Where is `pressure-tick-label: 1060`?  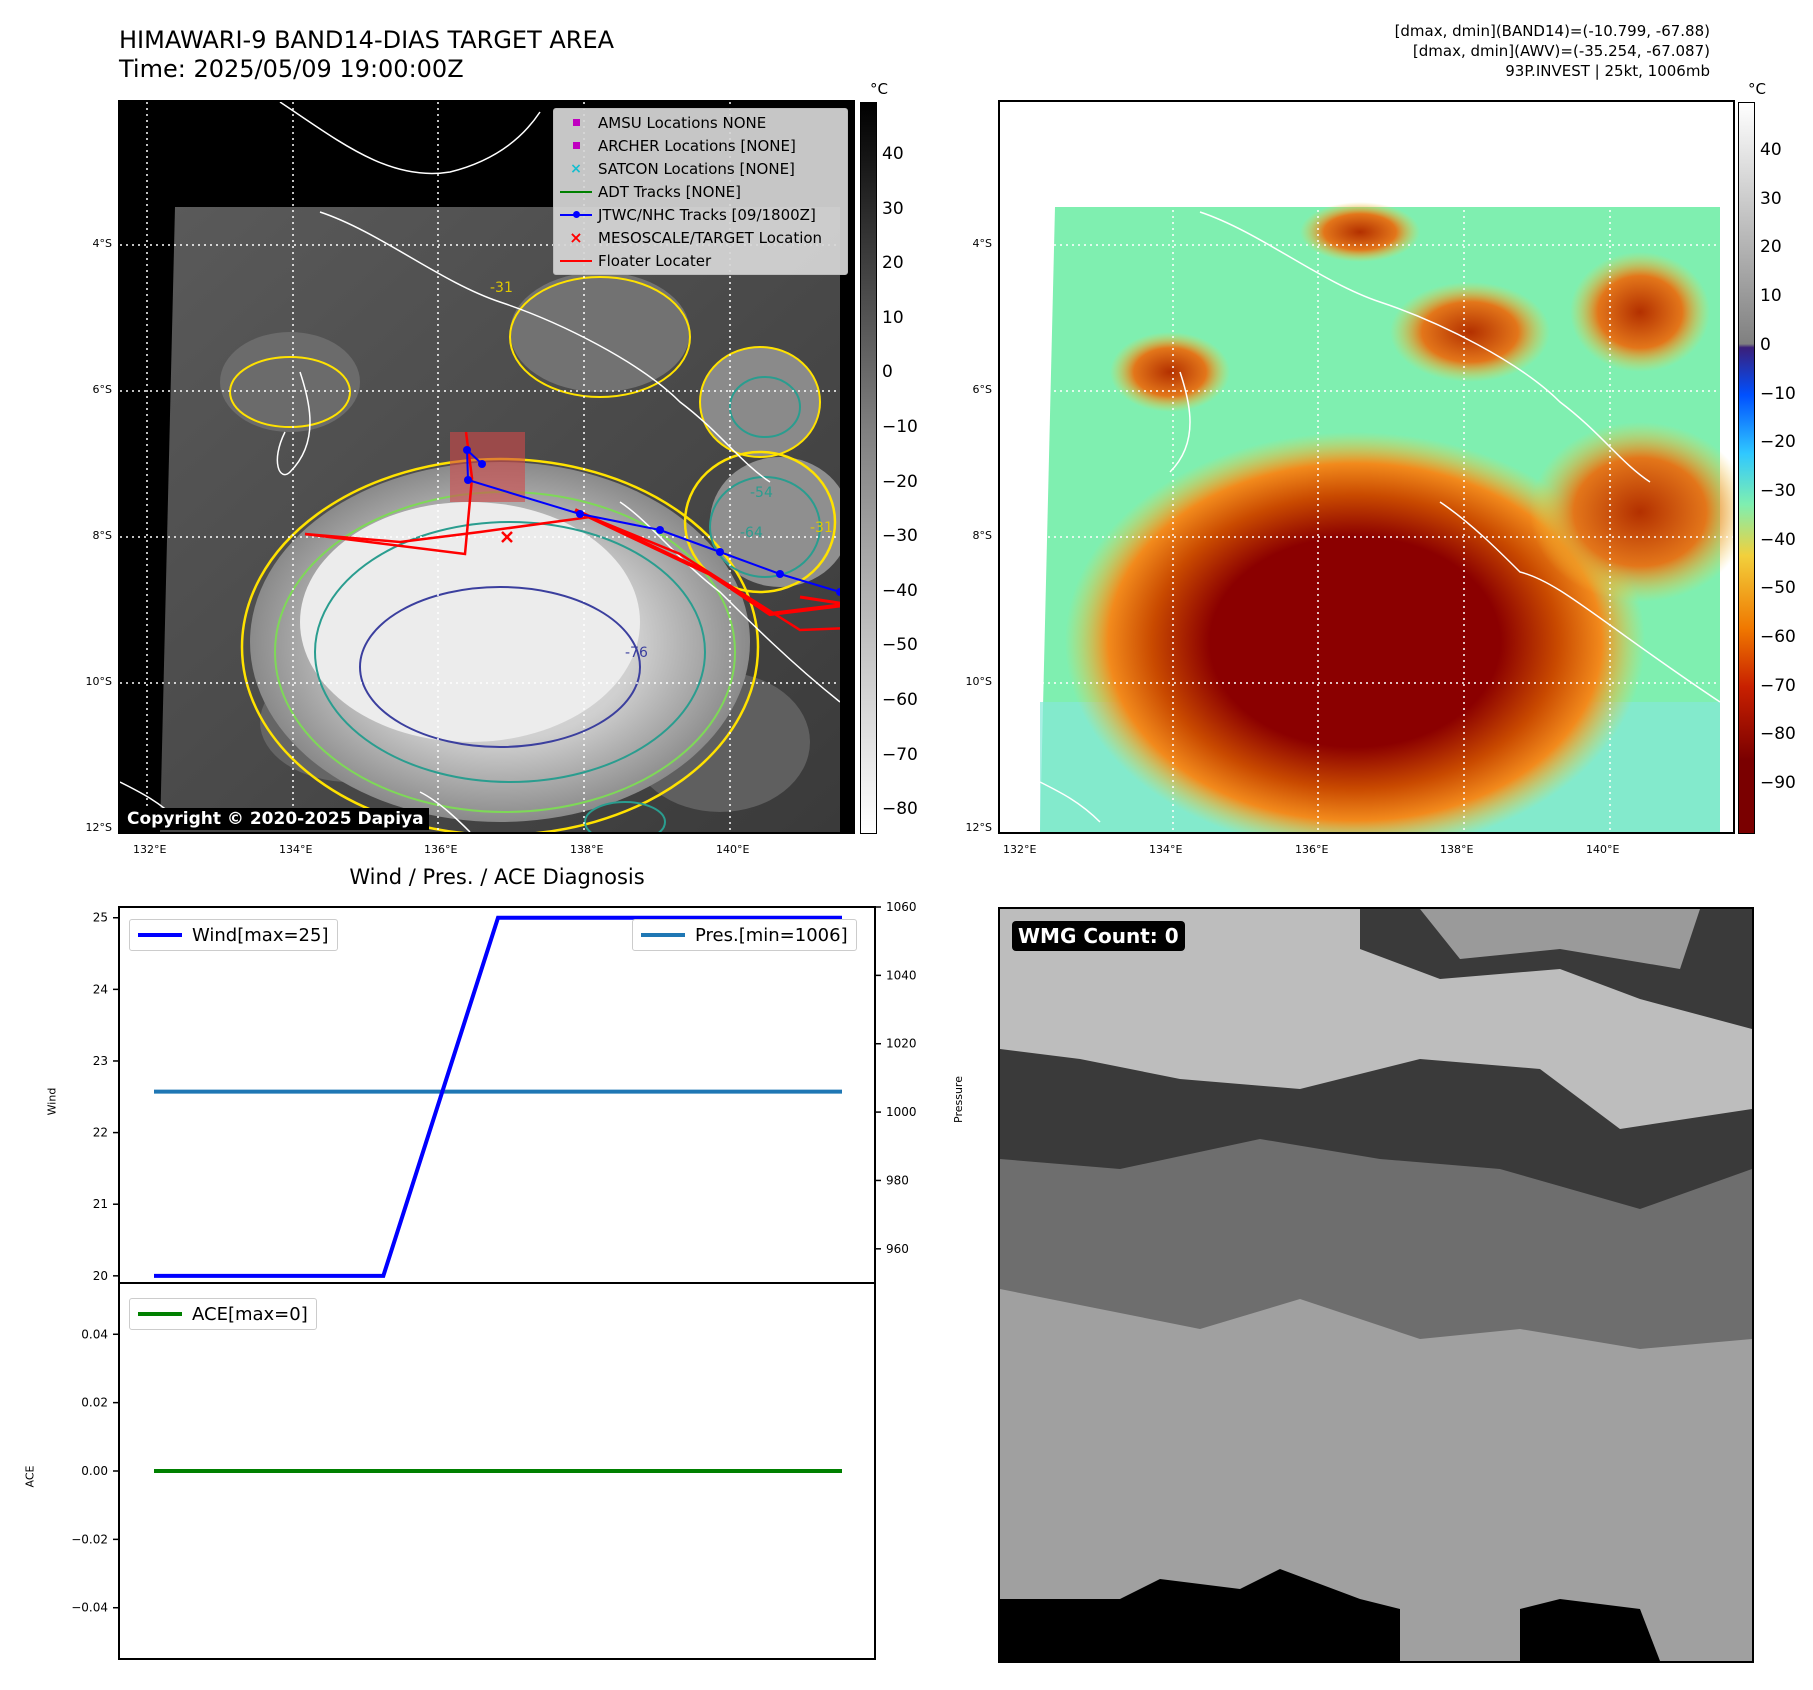 pressure-tick-label: 1060 is located at coordinates (901, 907).